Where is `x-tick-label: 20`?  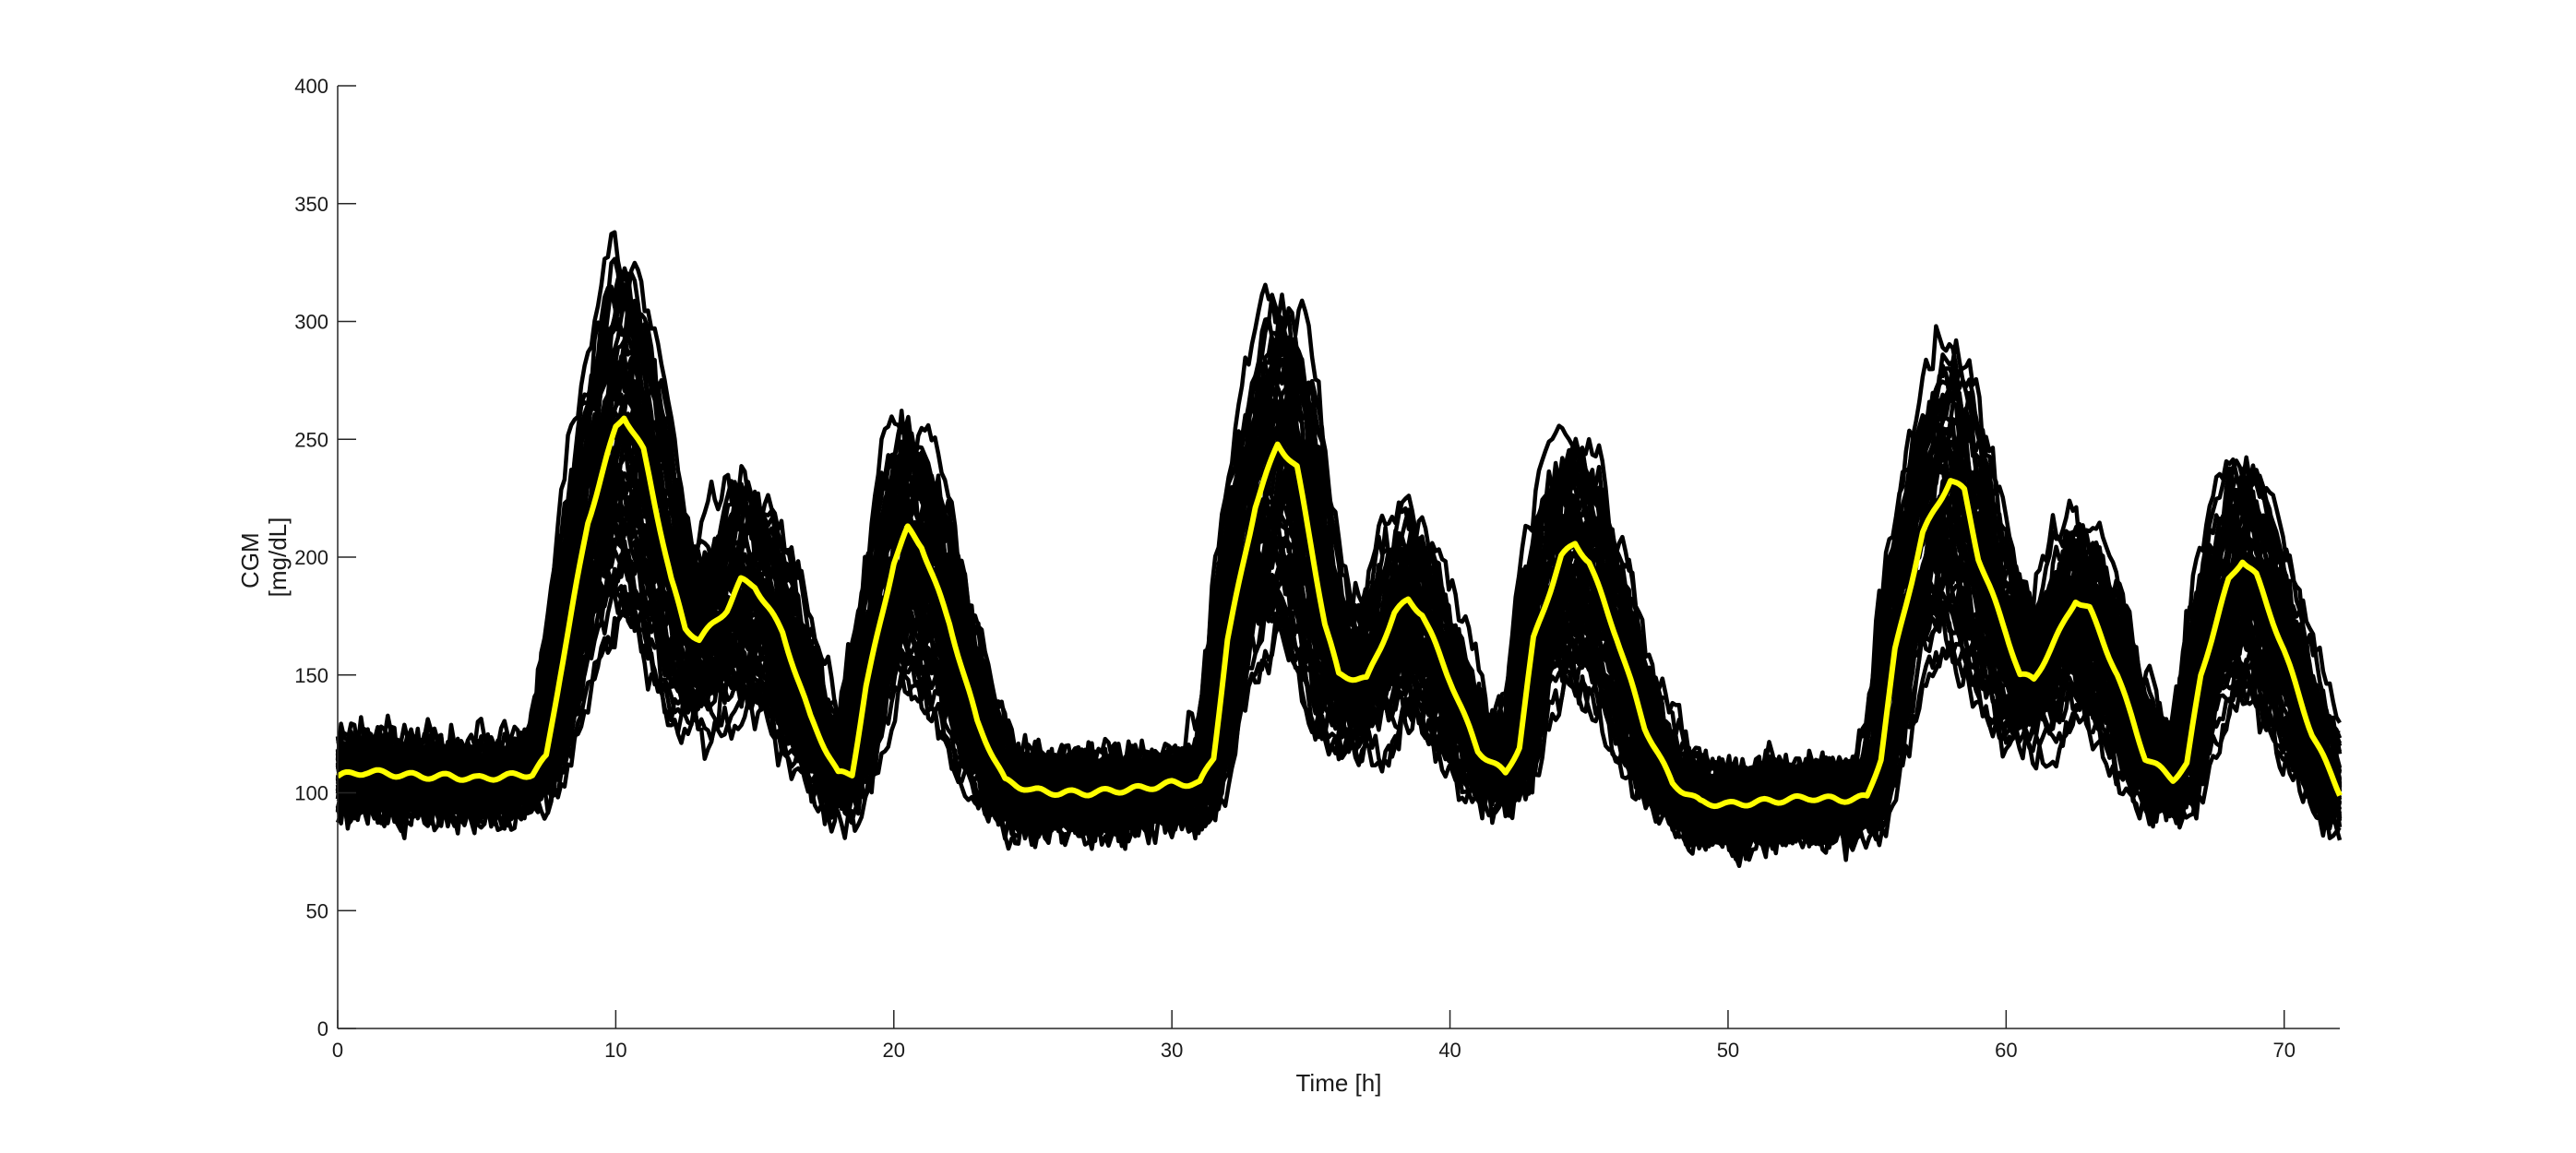
x-tick-label: 20 is located at coordinates (894, 1050).